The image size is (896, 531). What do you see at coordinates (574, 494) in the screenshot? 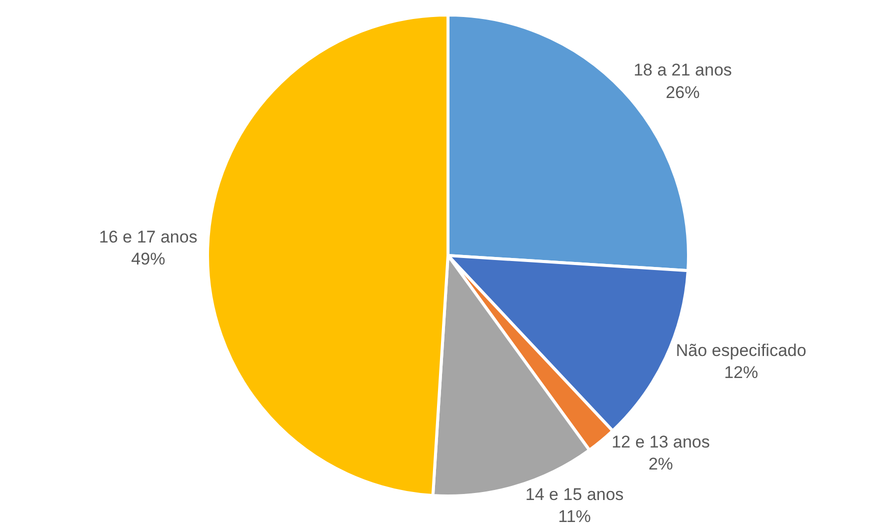
I see `slice-label: 14 e 15 anos` at bounding box center [574, 494].